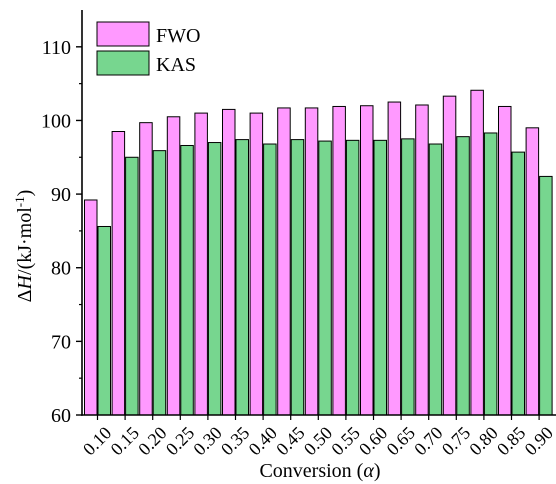  What do you see at coordinates (518, 283) in the screenshot?
I see `bar-kas-0.85` at bounding box center [518, 283].